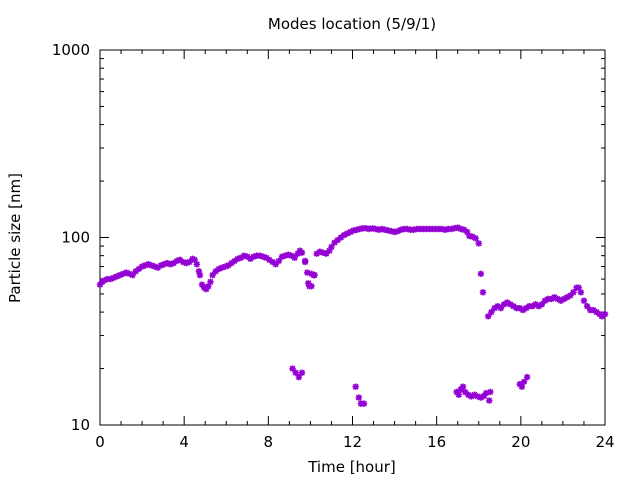 The height and width of the screenshot is (480, 640). Describe the element at coordinates (75, 238) in the screenshot. I see `y-tick-label: 100` at that location.